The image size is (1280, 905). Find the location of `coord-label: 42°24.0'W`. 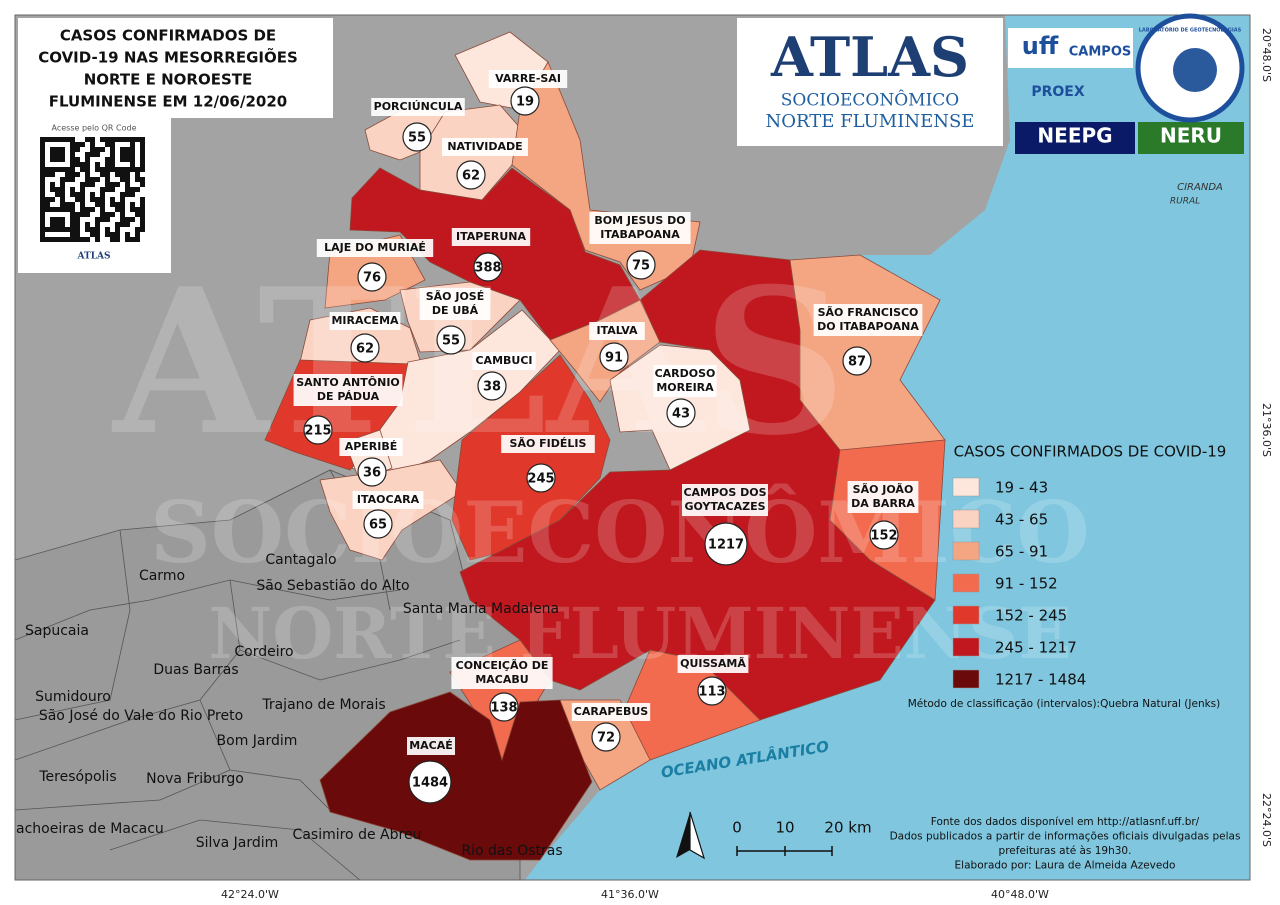

coord-label: 42°24.0'W is located at coordinates (250, 894).